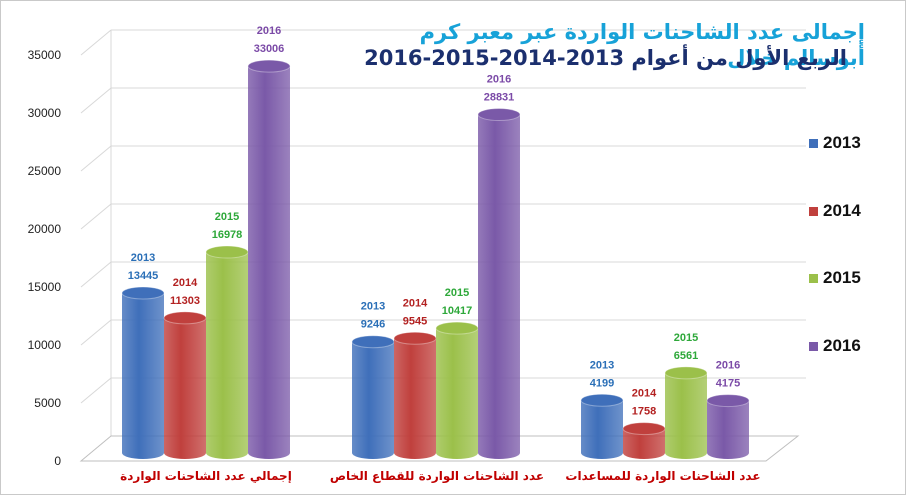  Describe the element at coordinates (605, 58) in the screenshot. I see `chart-subtitle: الربع الأول من أعوام 2013-2014-2015-2016` at that location.